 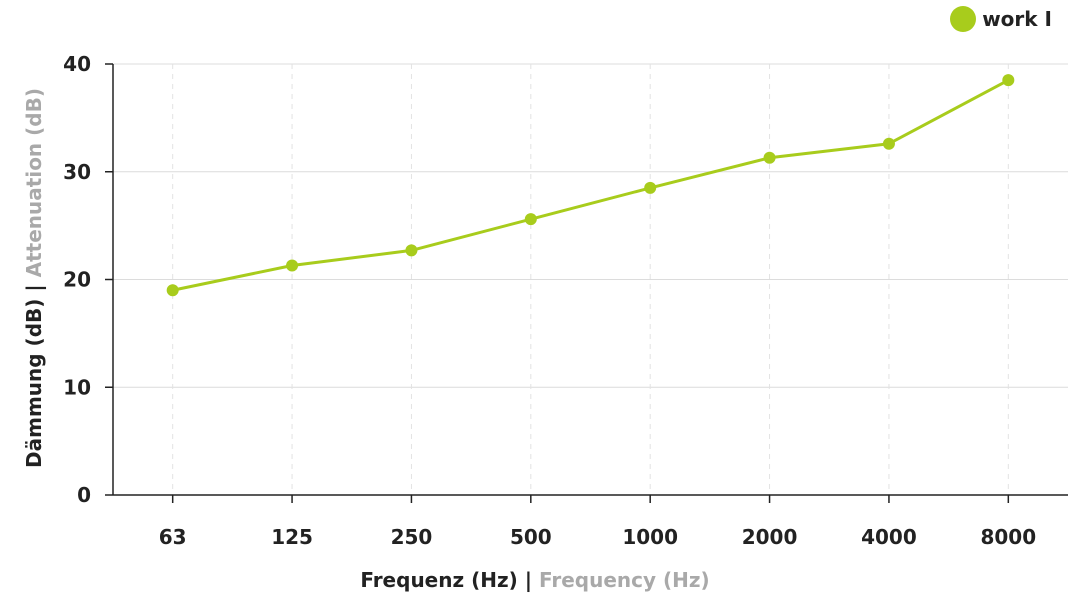 What do you see at coordinates (1008, 537) in the screenshot?
I see `x-tick-label: 8000` at bounding box center [1008, 537].